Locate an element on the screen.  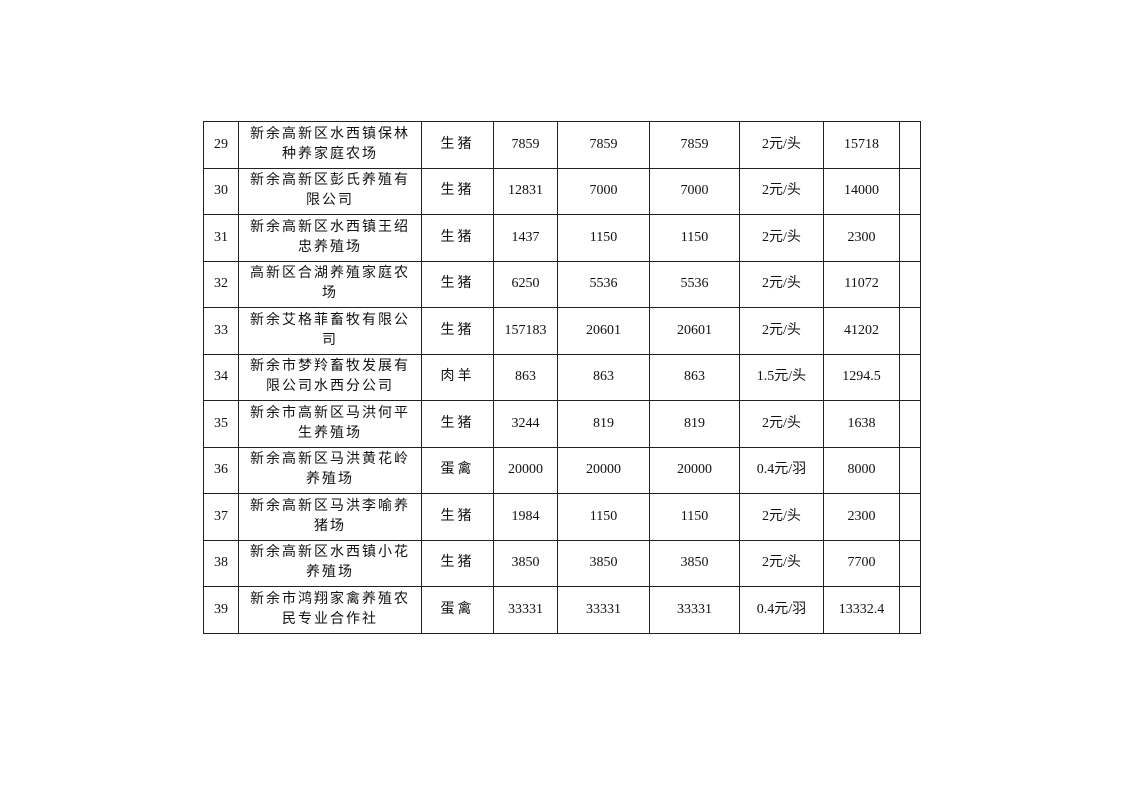
farm-name-line: 新余高新区彭氏养殖有 is located at coordinates (330, 181).